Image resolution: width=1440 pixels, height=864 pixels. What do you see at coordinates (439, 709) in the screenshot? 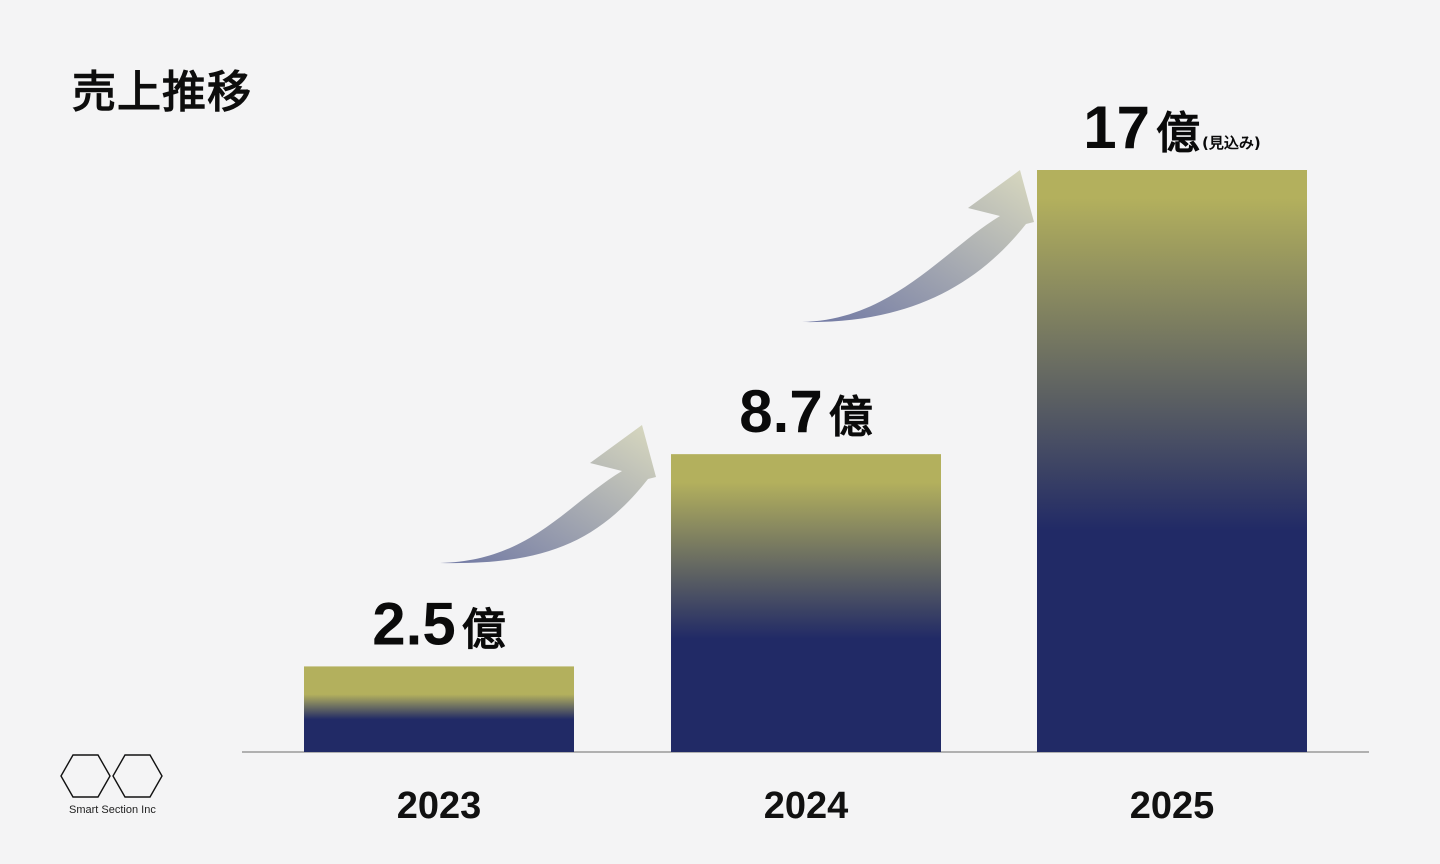
I see `bar-2023` at bounding box center [439, 709].